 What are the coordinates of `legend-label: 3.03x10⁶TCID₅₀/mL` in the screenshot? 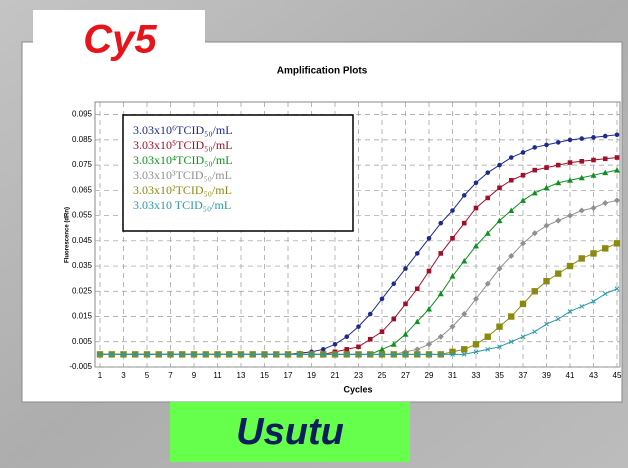 It's located at (183, 130).